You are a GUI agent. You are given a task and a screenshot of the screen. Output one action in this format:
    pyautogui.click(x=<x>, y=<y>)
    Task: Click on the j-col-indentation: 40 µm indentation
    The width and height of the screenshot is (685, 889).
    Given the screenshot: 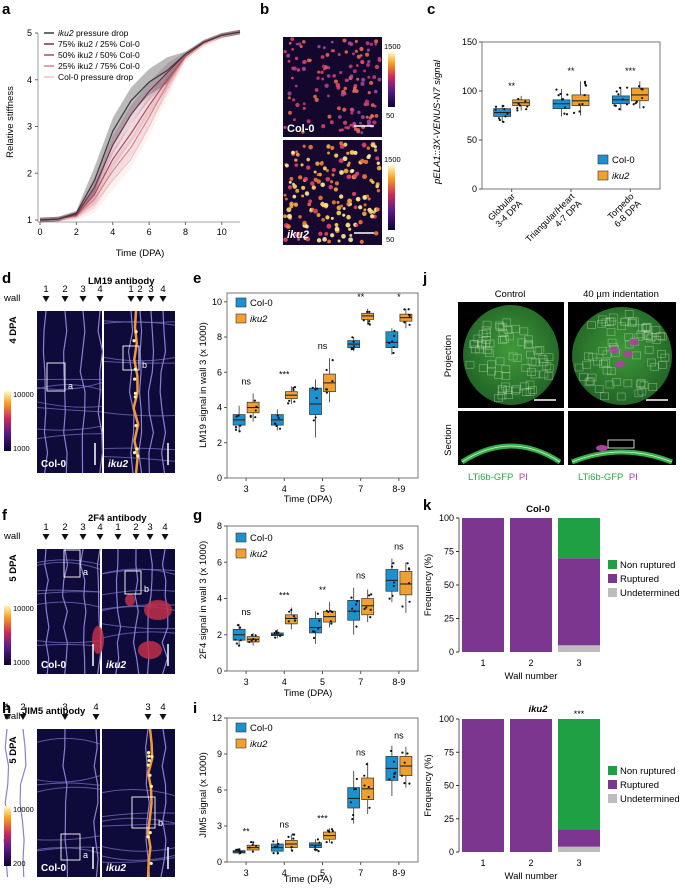 What is the action you would take?
    pyautogui.click(x=621, y=294)
    